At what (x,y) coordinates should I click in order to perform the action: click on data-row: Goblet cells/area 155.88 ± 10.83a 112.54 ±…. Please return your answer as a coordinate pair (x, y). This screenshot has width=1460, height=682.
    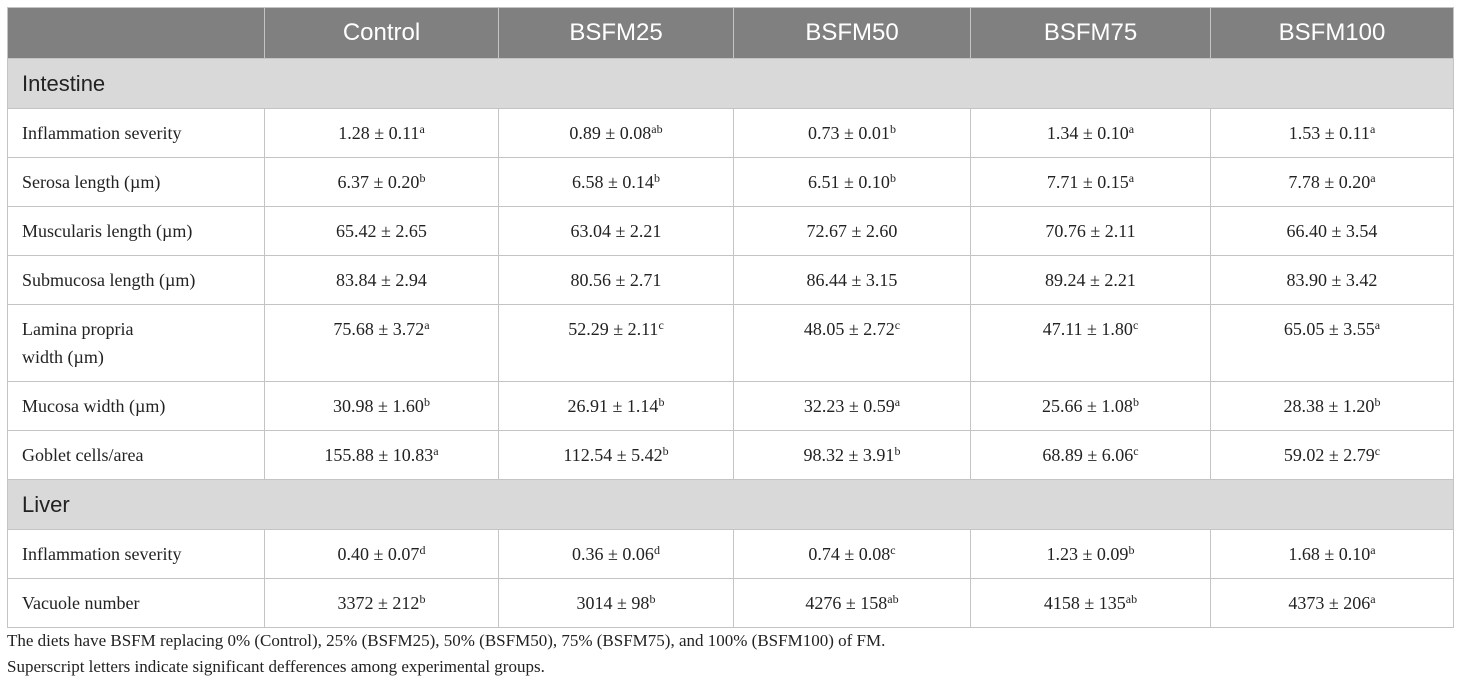
    Looking at the image, I should click on (730, 455).